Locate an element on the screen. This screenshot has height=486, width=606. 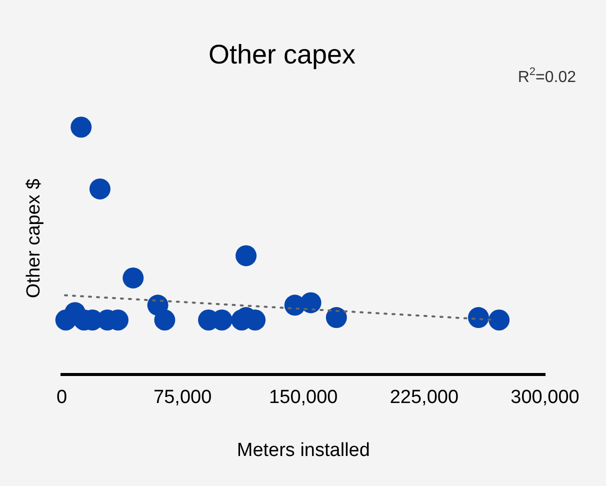
x-tick-label: 0 is located at coordinates (62, 397).